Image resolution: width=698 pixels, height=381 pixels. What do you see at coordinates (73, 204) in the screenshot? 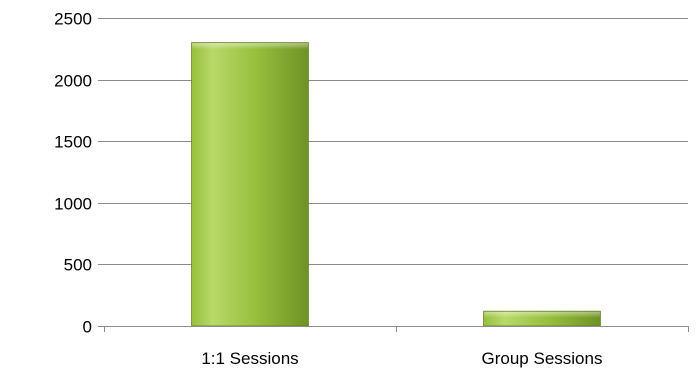
I see `y-tick-label: 1000` at bounding box center [73, 204].